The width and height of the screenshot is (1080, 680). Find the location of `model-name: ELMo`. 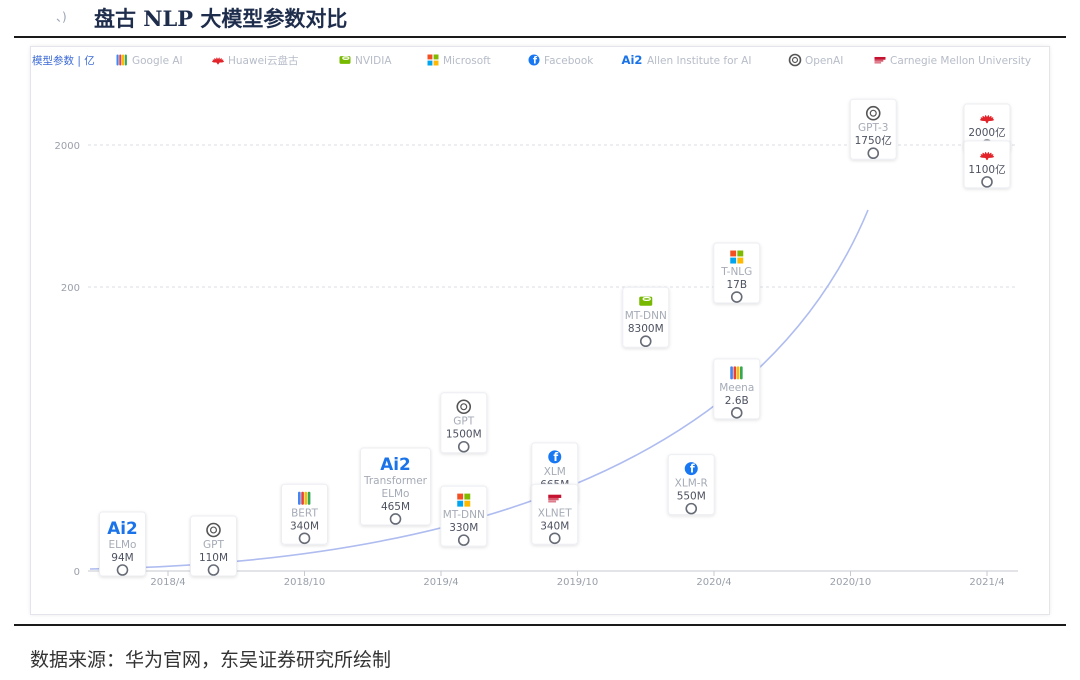

model-name: ELMo is located at coordinates (396, 494).